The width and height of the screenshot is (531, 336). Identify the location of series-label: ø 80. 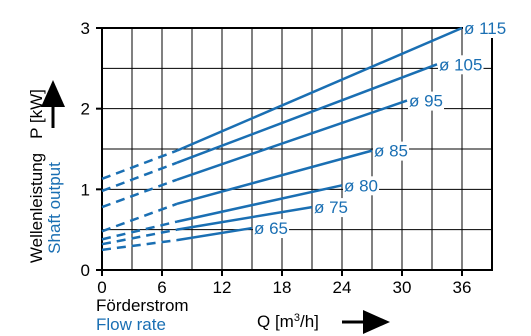
(361, 185).